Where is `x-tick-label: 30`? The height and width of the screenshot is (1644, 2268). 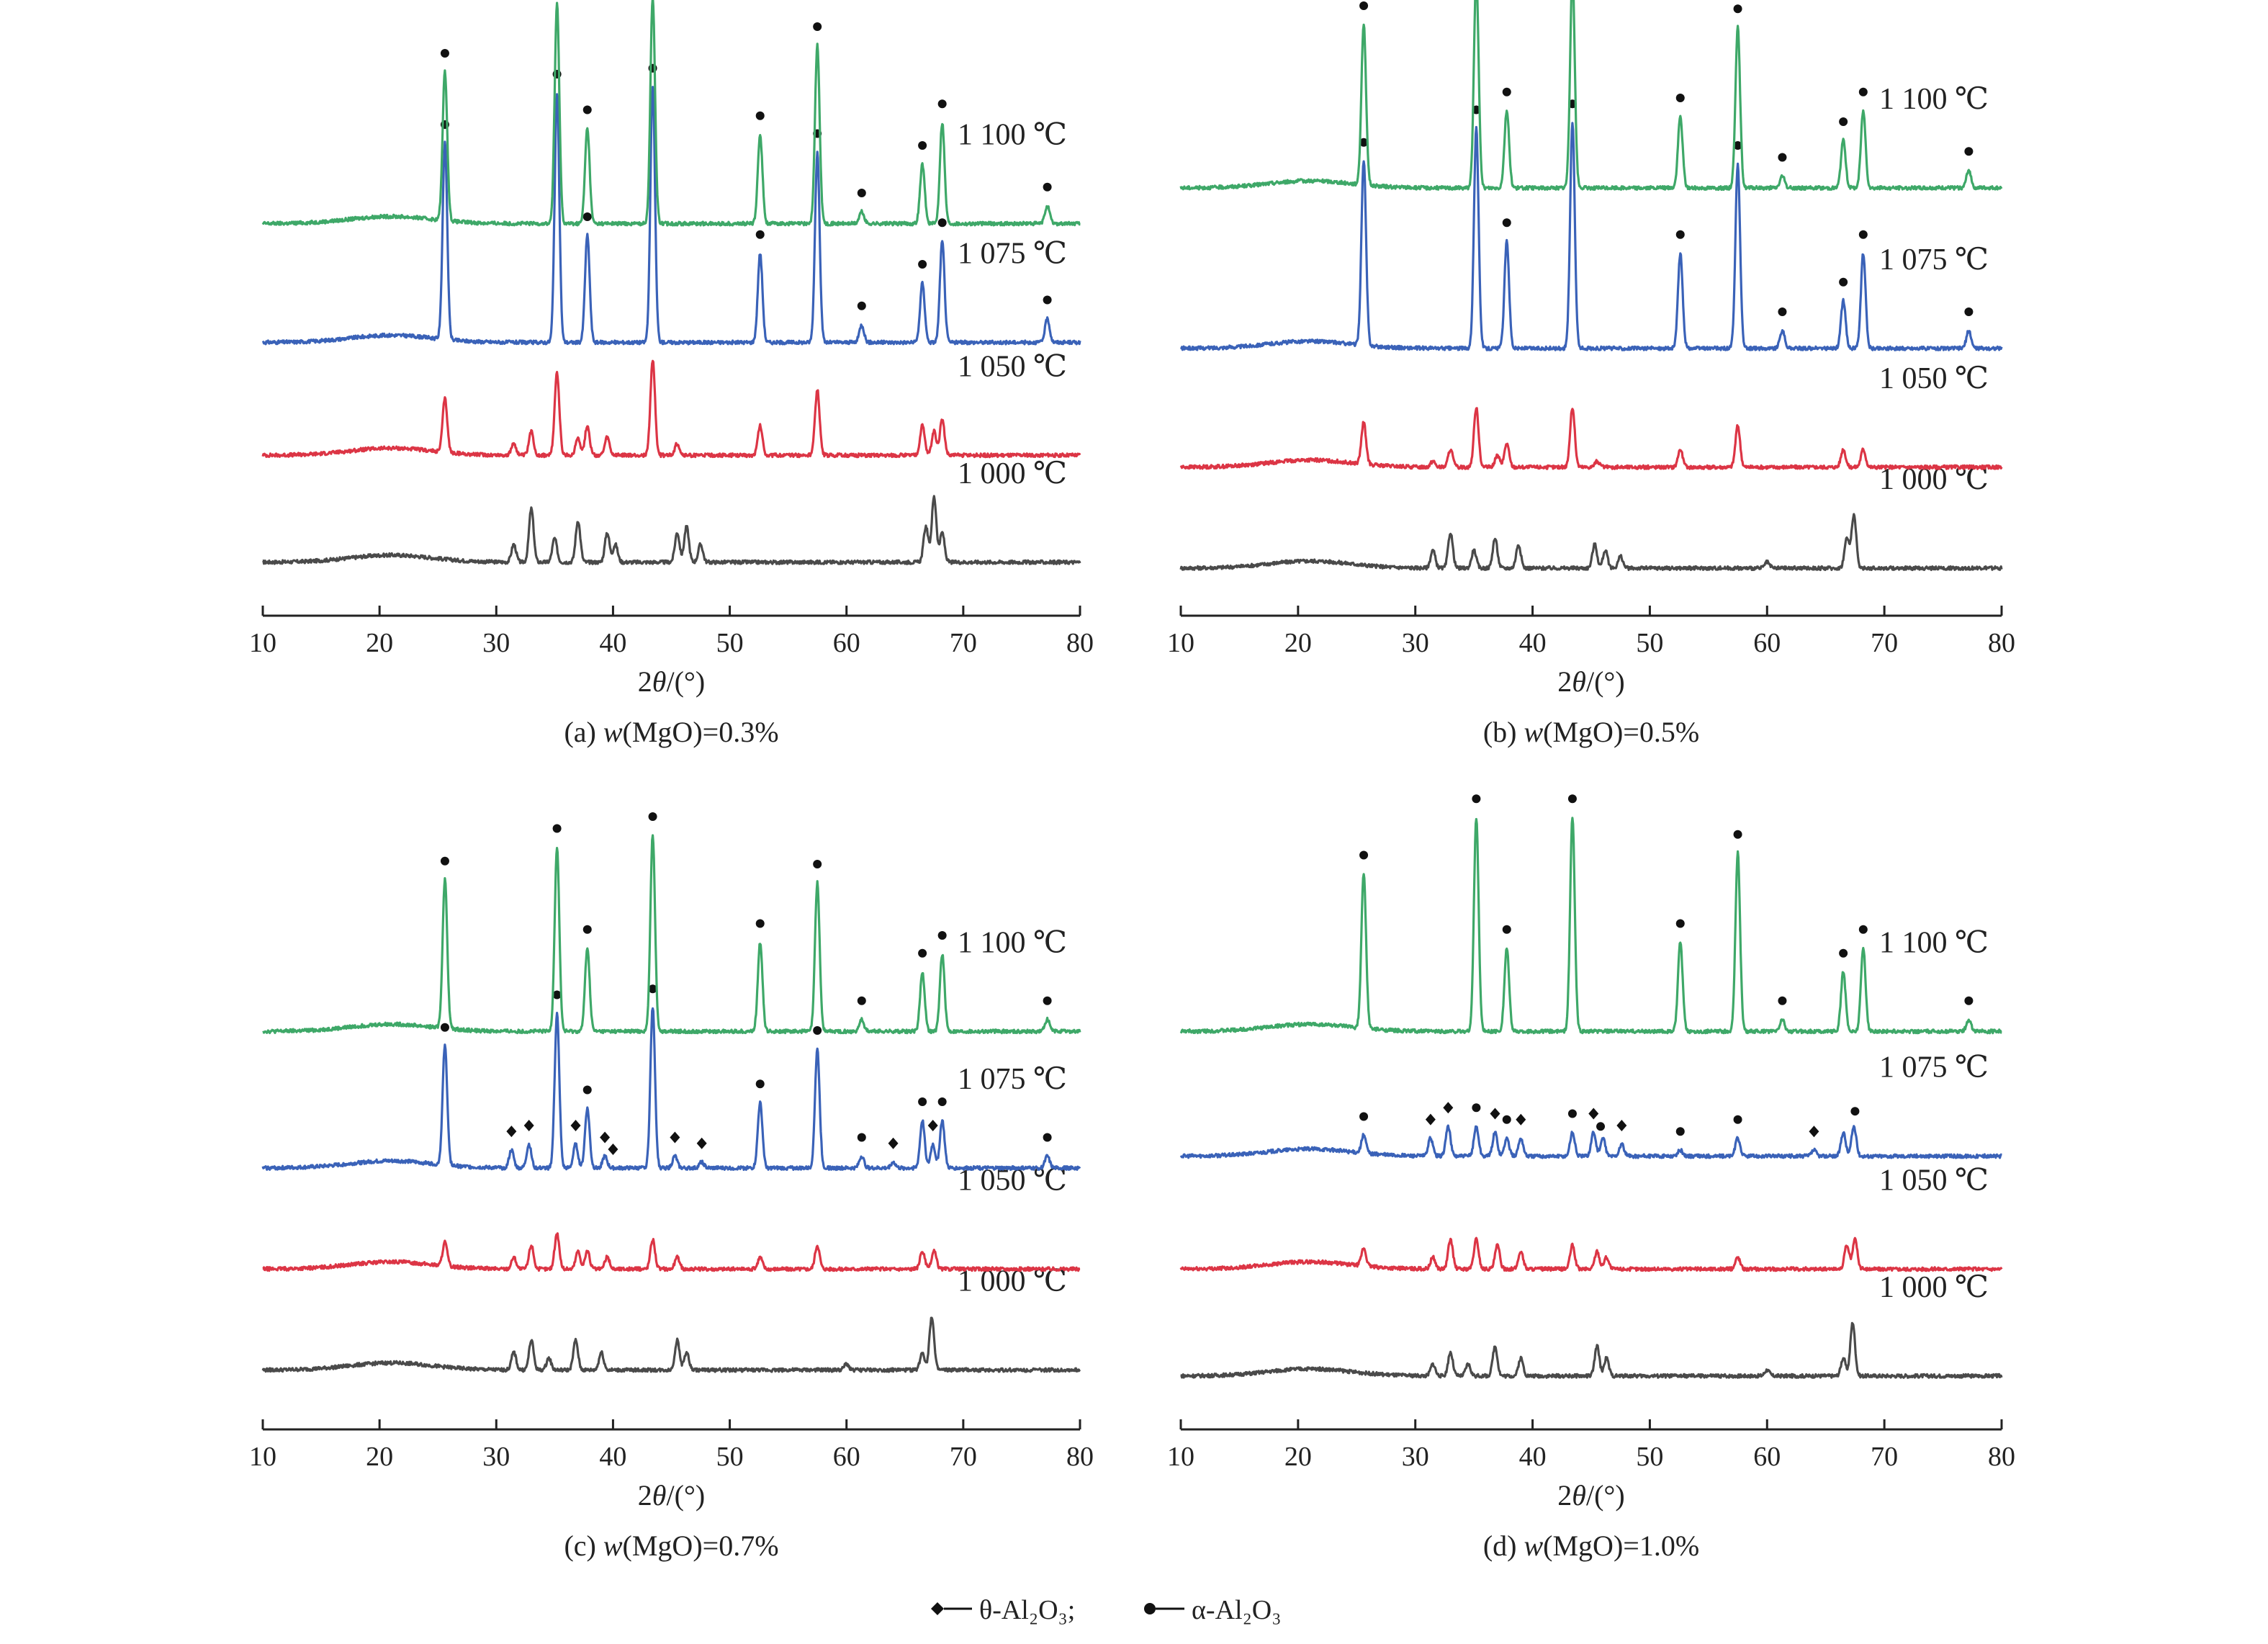
x-tick-label: 30 is located at coordinates (496, 643).